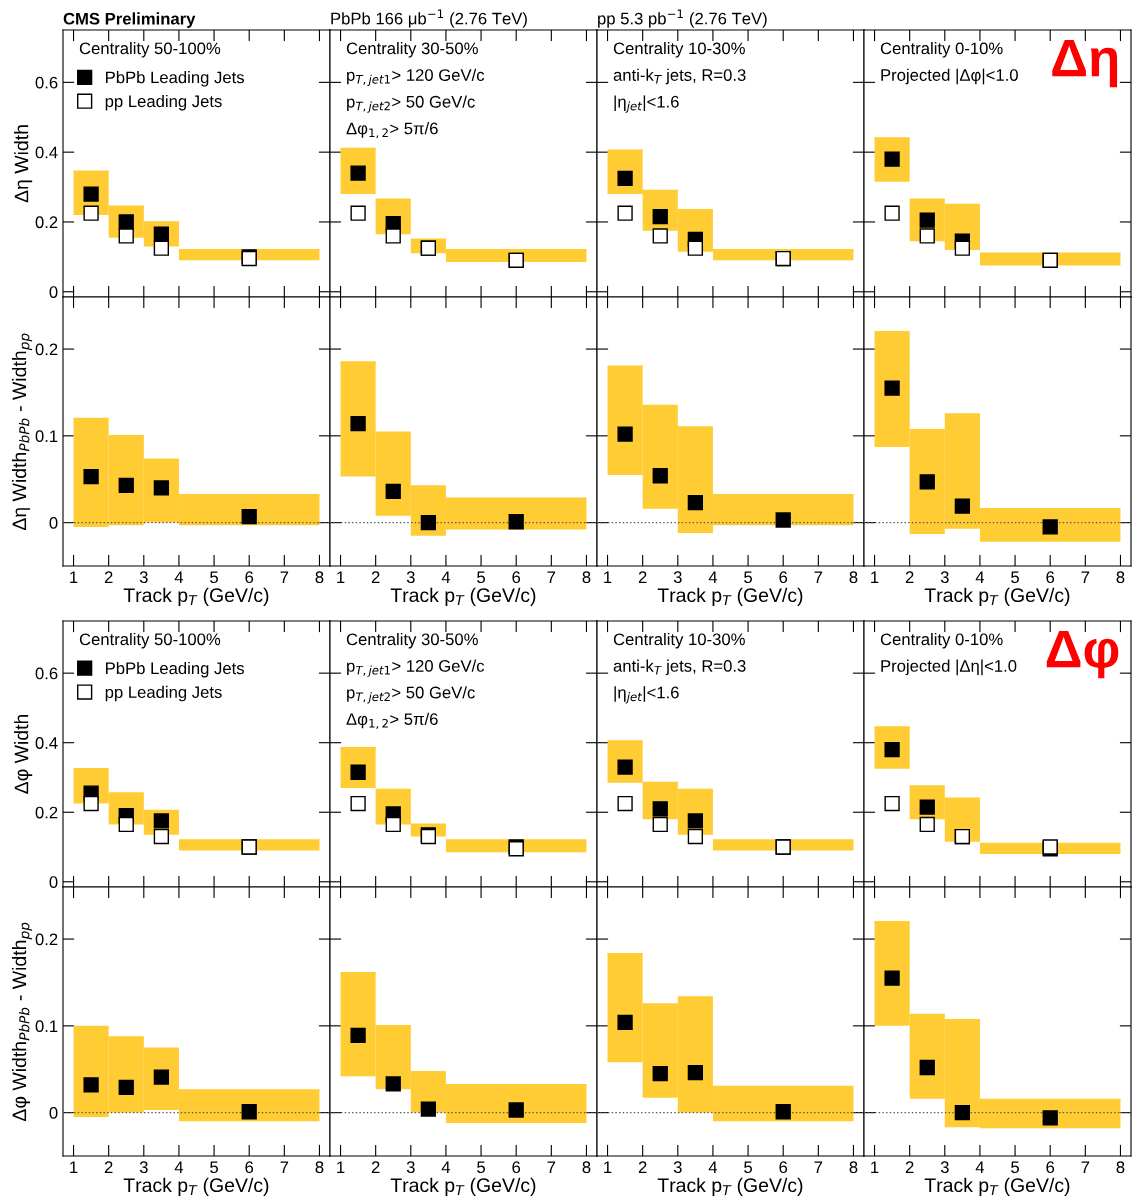  I want to click on y-axis-title: Δη Width$_{PbPb}$ - Width$_{pp}$, so click(22, 432).